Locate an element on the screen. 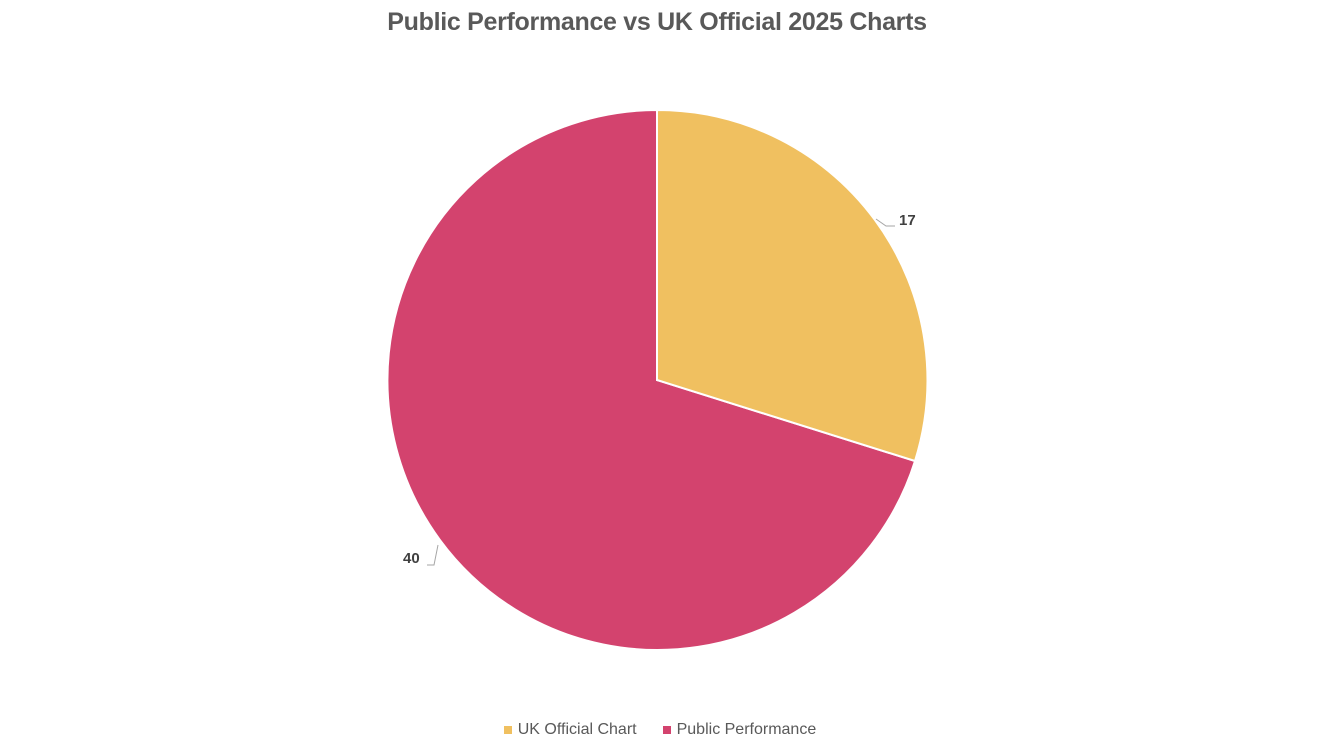 Image resolution: width=1320 pixels, height=756 pixels. legend-item-uk-official: UK Official Chart is located at coordinates (570, 730).